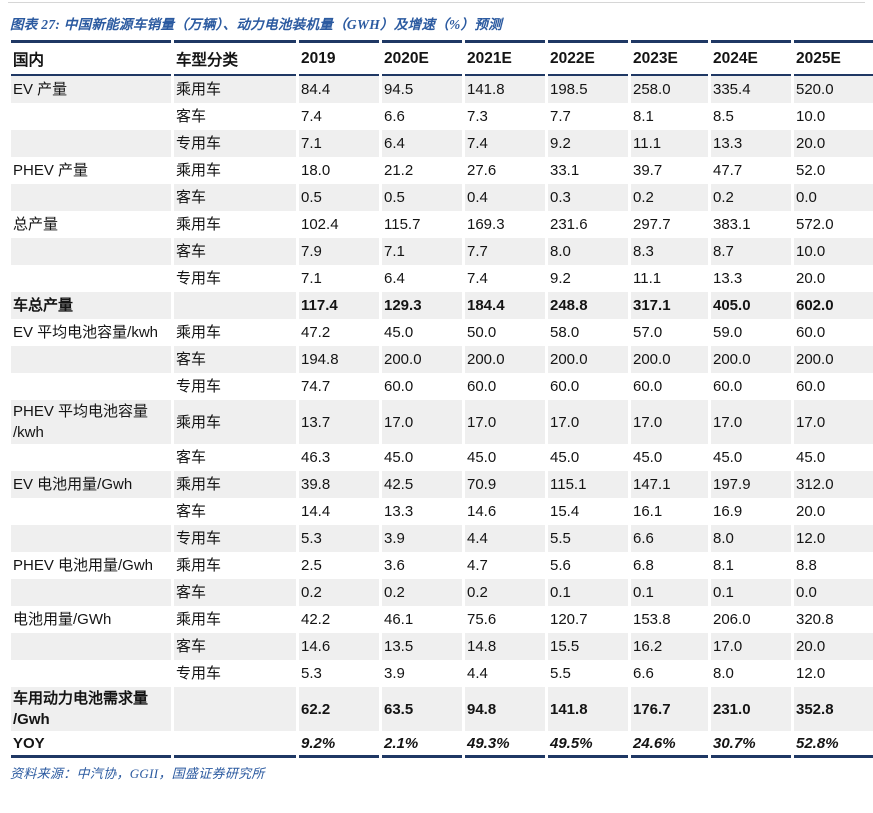 This screenshot has width=873, height=813. I want to click on cell-value: 57.0, so click(648, 332).